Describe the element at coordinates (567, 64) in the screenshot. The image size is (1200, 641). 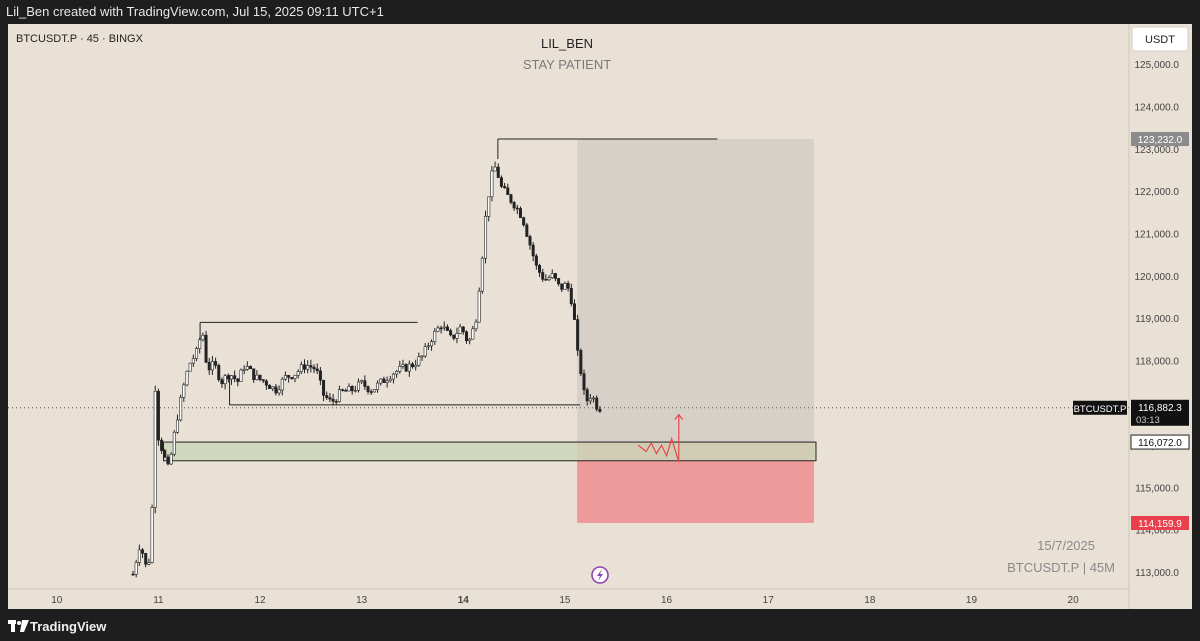
I see `chart-subtitle: STAY PATIENT` at that location.